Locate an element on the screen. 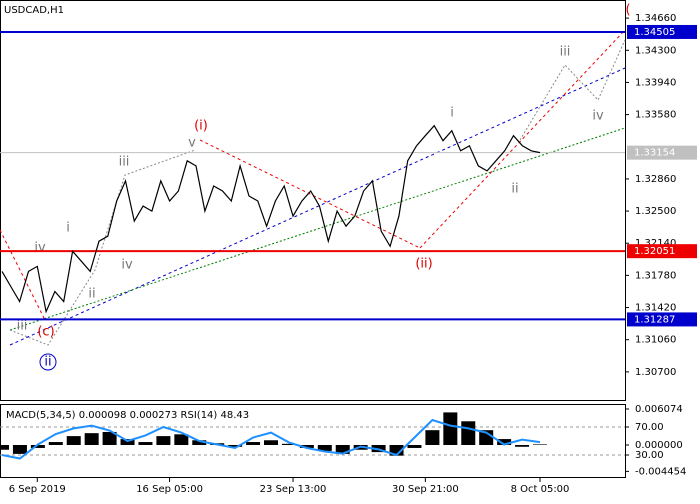 This screenshot has height=504, width=700. y-tick-label: 1.31420 is located at coordinates (655, 308).